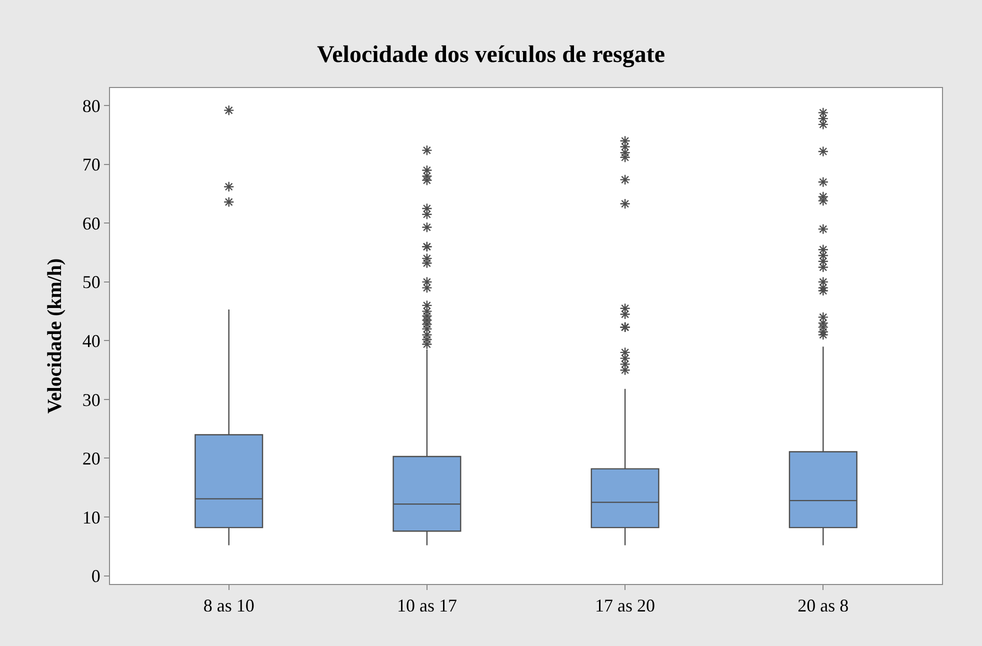 Image resolution: width=982 pixels, height=646 pixels. What do you see at coordinates (91, 458) in the screenshot?
I see `y-tick-label: 20` at bounding box center [91, 458].